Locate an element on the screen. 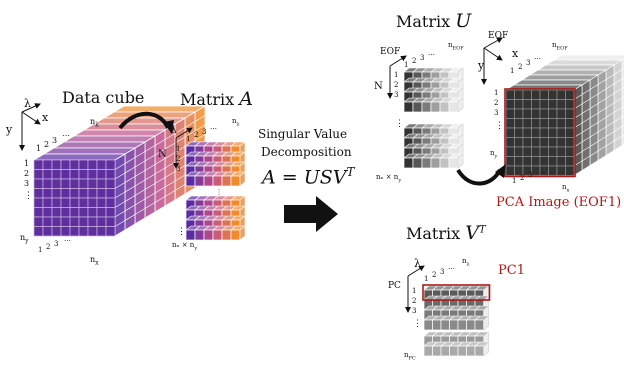  u-col-2: 2 is located at coordinates (414, 61).